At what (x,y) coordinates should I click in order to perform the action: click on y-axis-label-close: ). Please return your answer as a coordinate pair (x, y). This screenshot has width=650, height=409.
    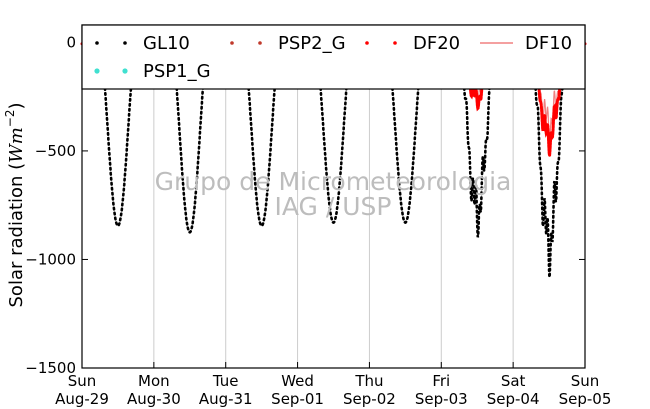
    Looking at the image, I should click on (16, 105).